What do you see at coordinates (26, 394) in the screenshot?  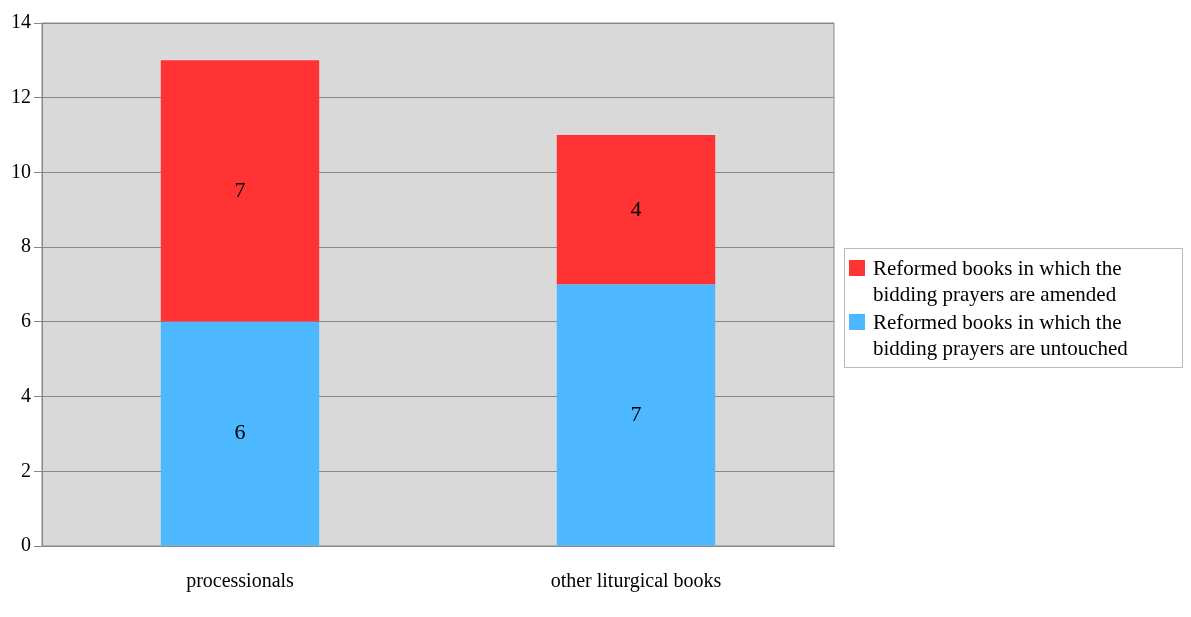 I see `y-tick-label: 4` at bounding box center [26, 394].